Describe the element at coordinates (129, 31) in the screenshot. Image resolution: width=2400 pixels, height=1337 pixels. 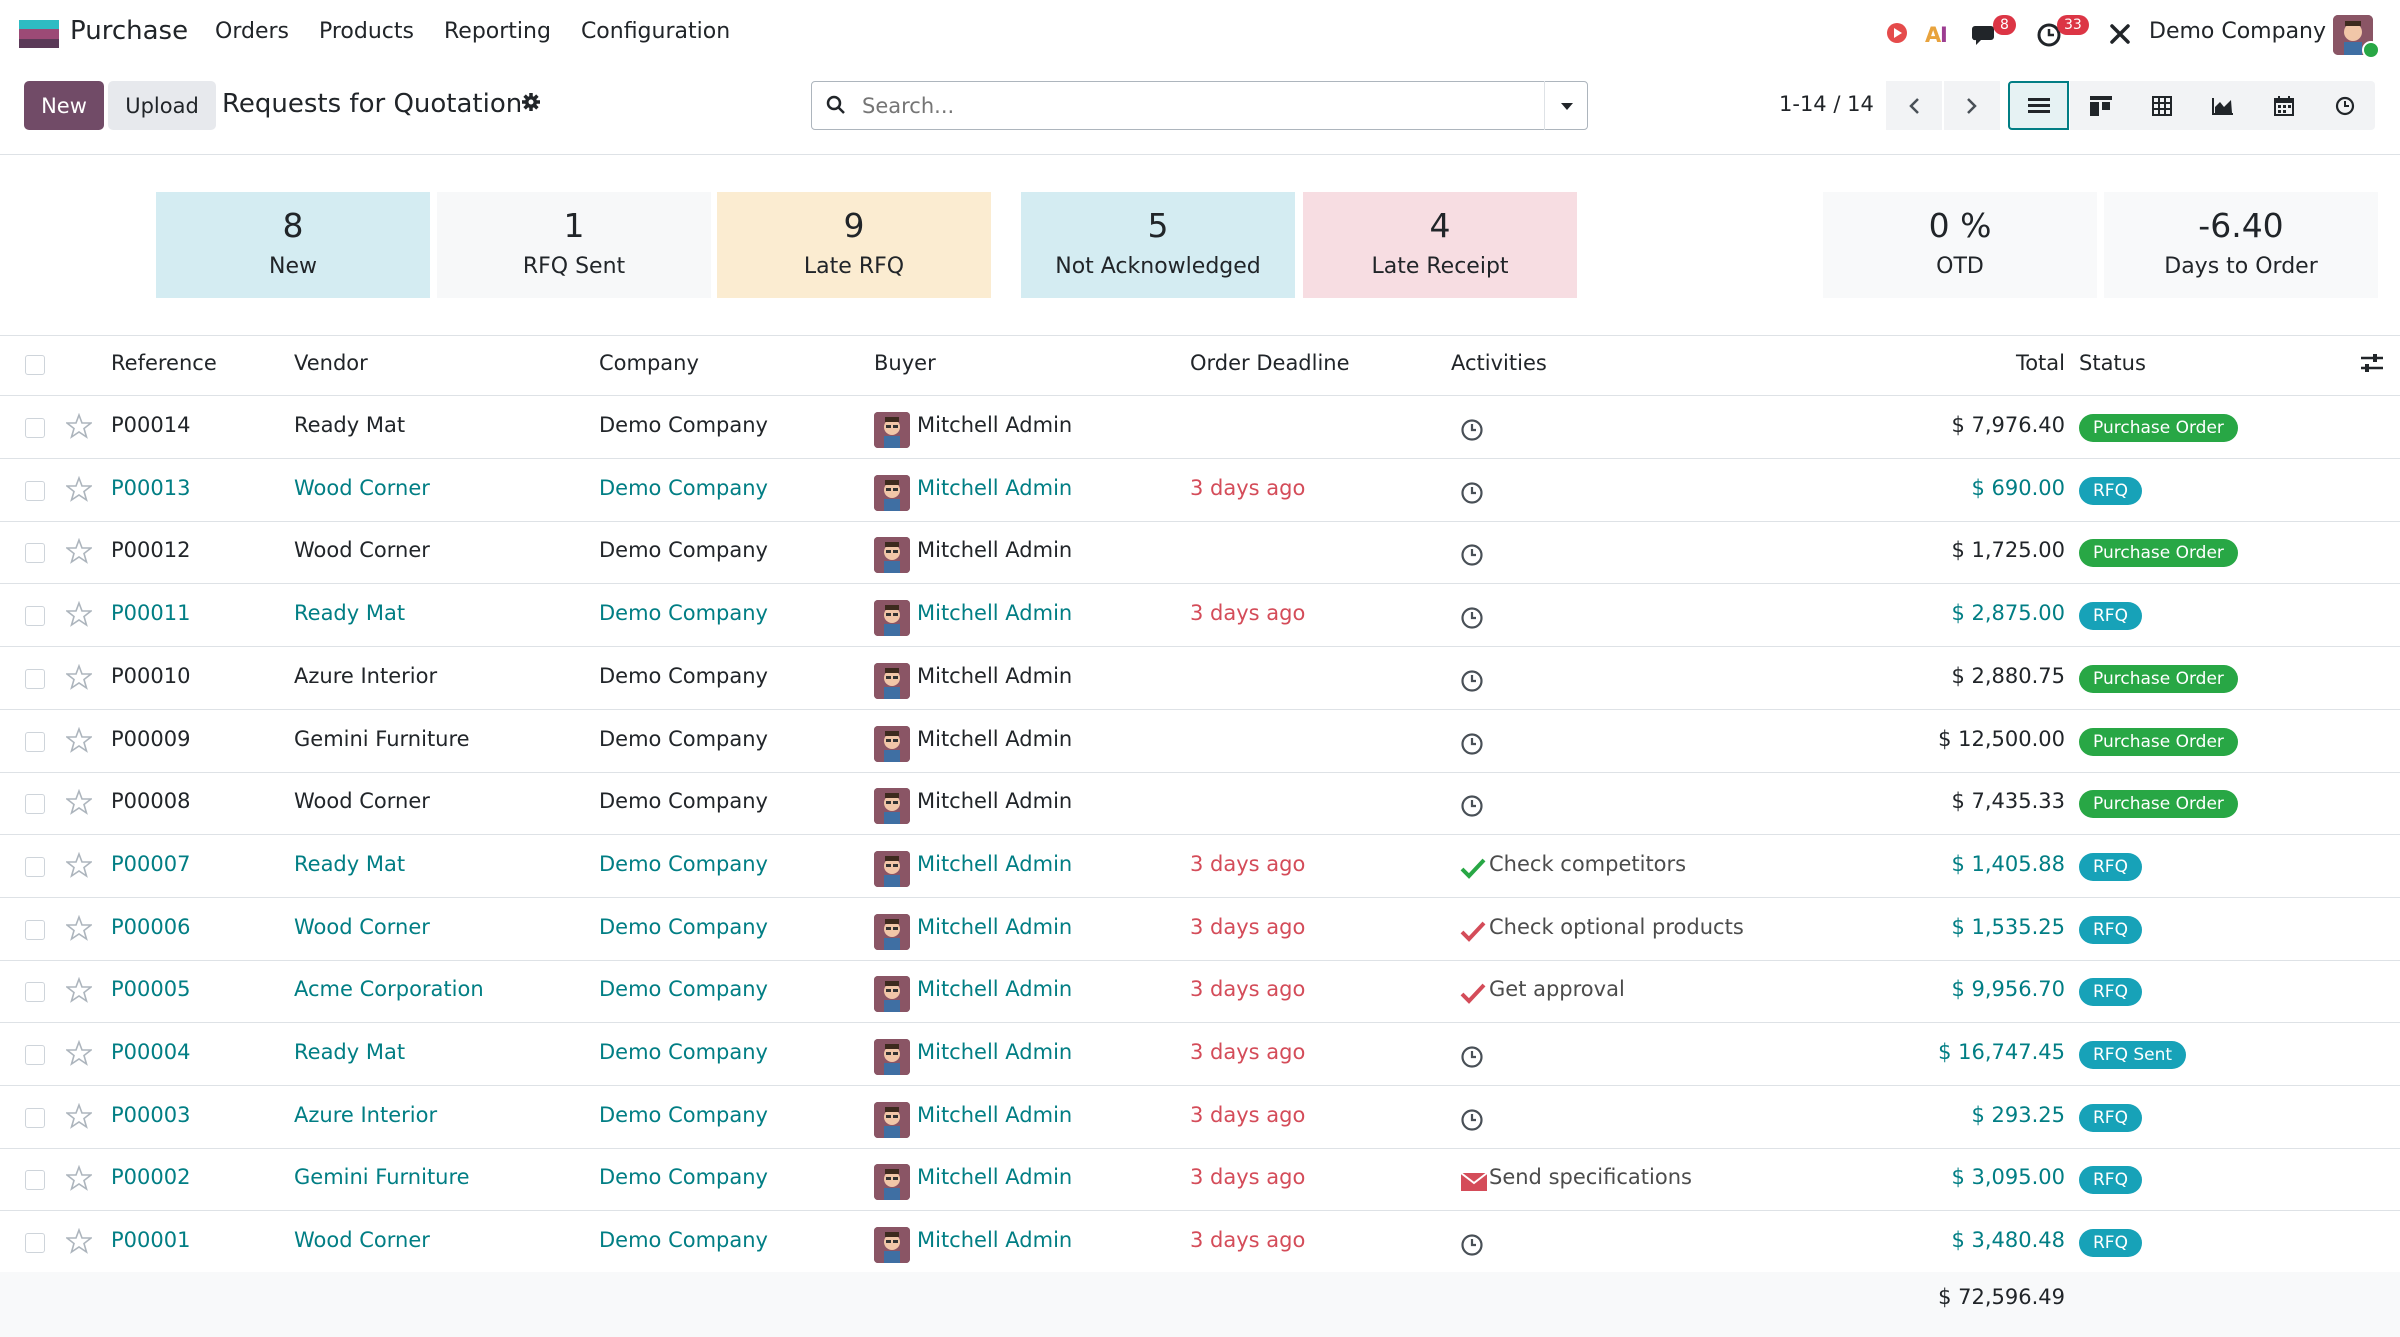
I see `app-name: Purchase` at that location.